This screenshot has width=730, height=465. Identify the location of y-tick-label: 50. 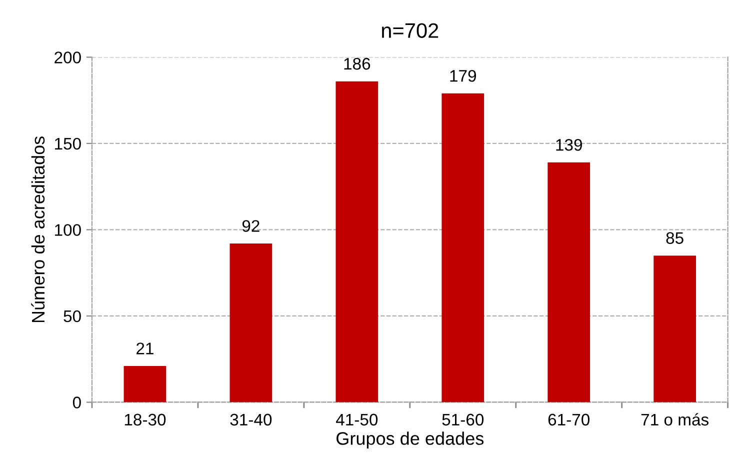
(72, 316).